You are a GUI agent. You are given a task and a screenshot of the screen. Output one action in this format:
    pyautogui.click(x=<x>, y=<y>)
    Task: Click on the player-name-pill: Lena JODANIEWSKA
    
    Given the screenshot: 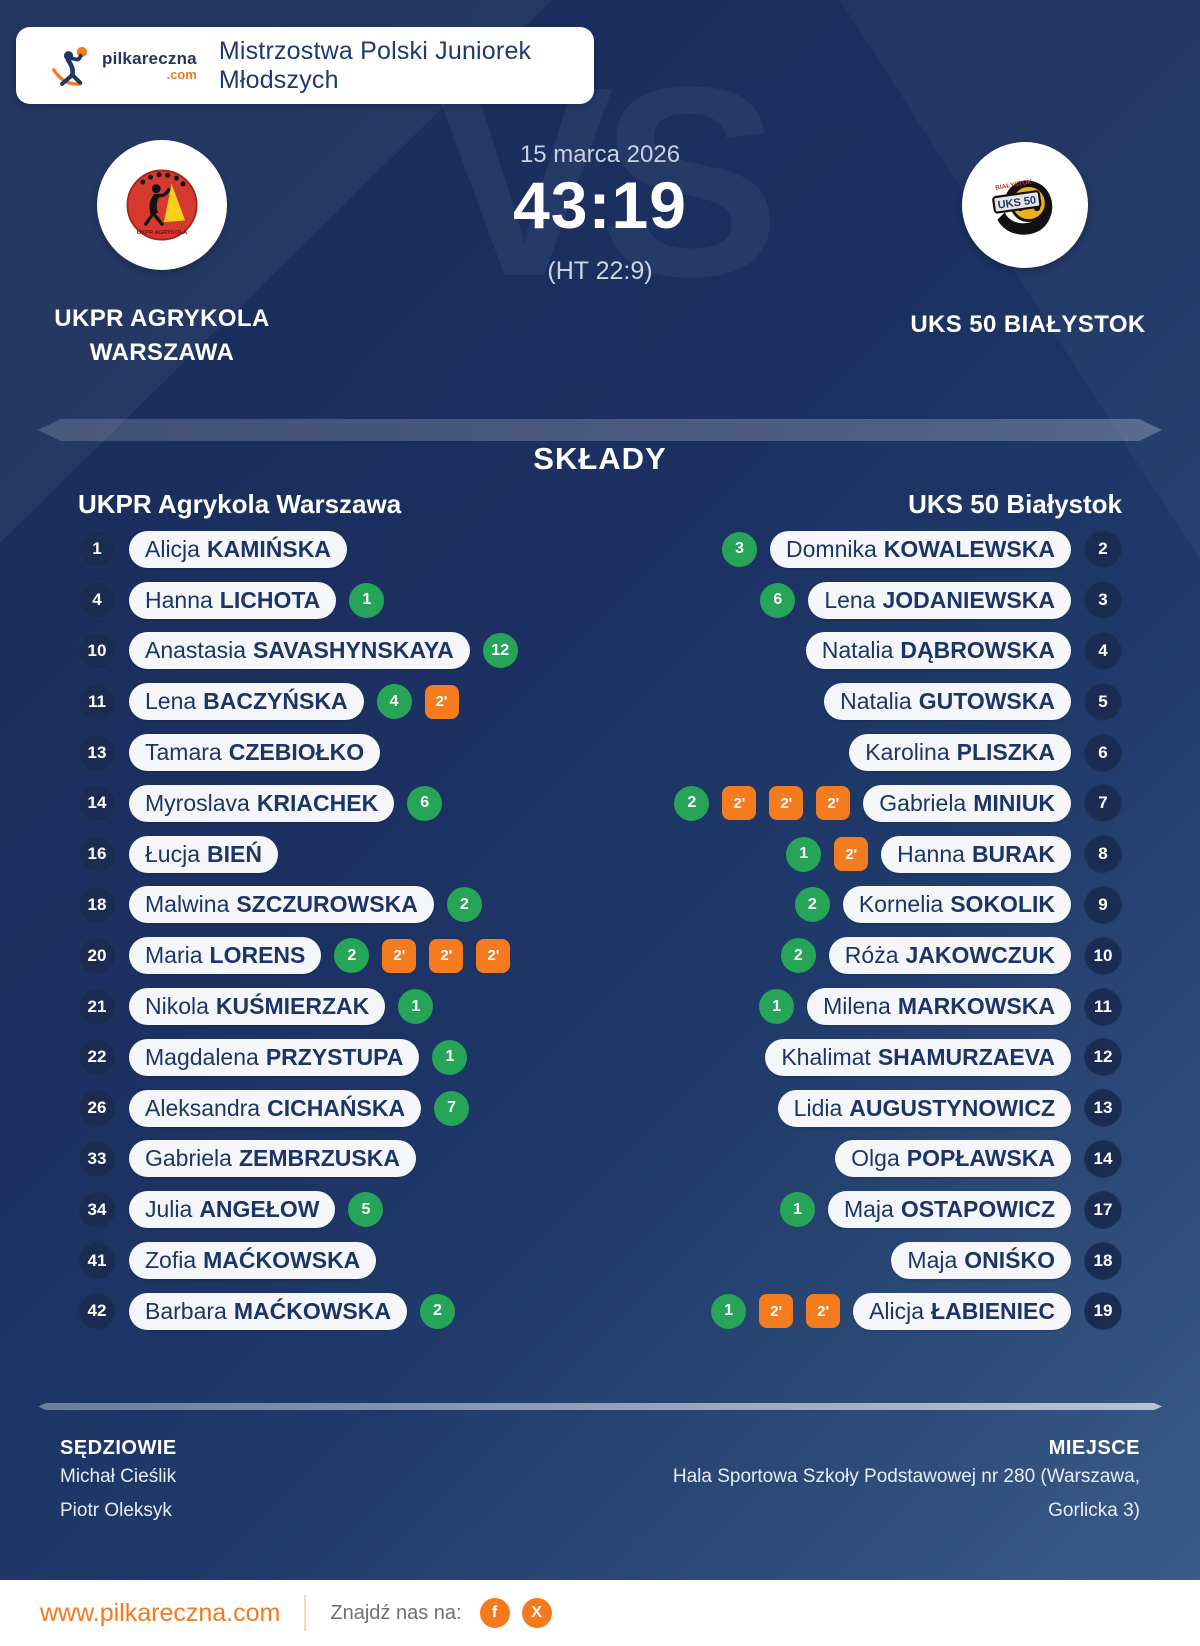 What is the action you would take?
    pyautogui.click(x=939, y=600)
    